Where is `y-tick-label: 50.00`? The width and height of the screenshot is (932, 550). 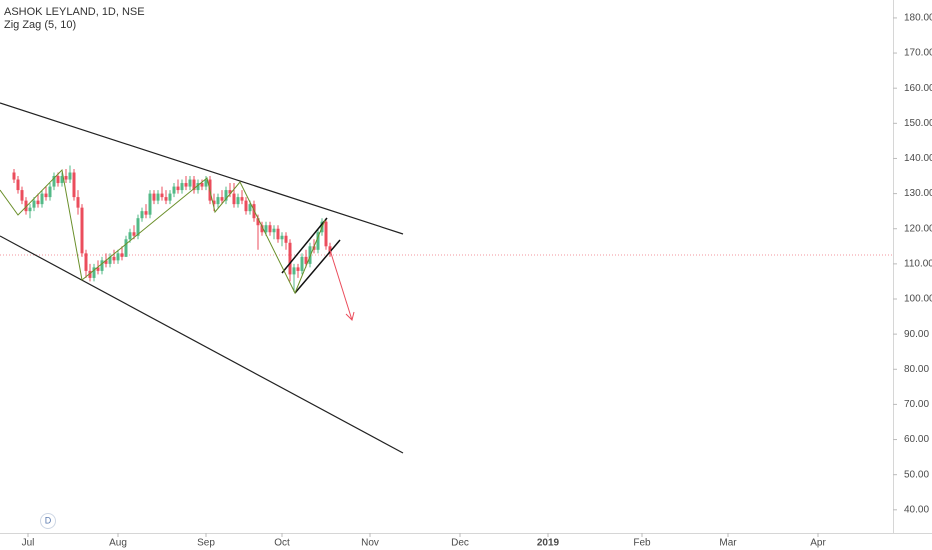
y-tick-label: 50.00 is located at coordinates (916, 474).